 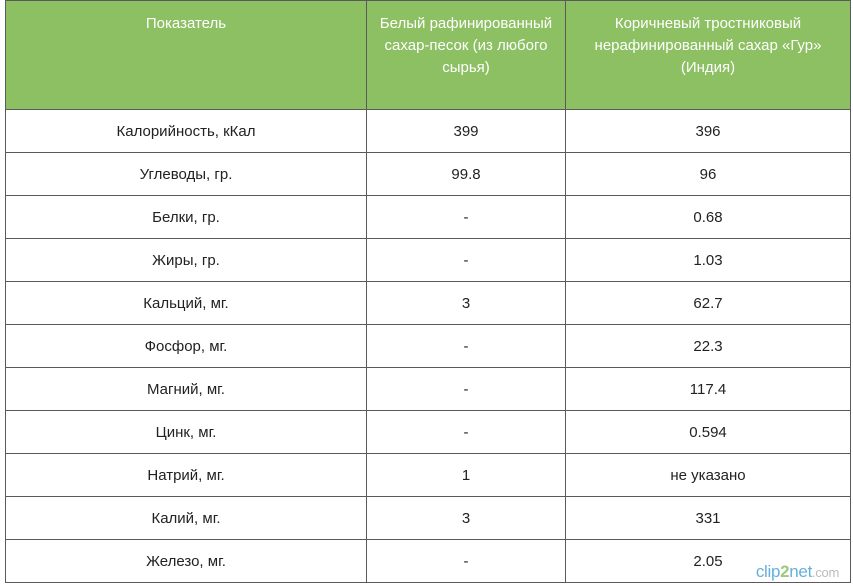 I want to click on table-row: Кальций, мг. 3 62.7, so click(x=428, y=303).